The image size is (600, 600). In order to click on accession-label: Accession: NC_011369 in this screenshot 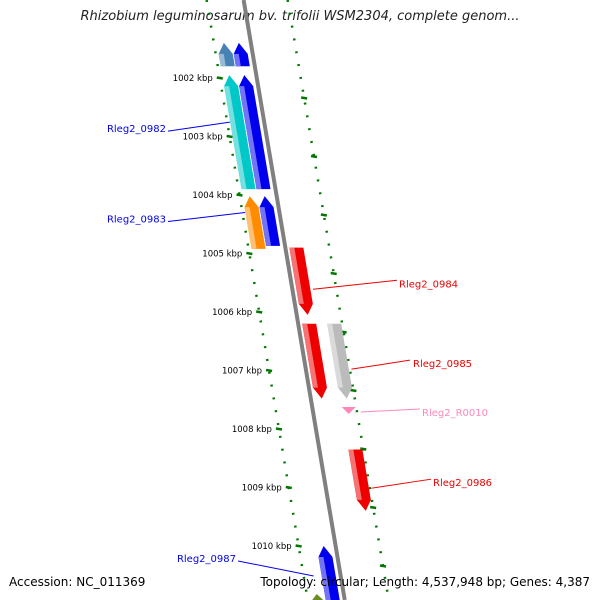, I will do `click(77, 582)`.